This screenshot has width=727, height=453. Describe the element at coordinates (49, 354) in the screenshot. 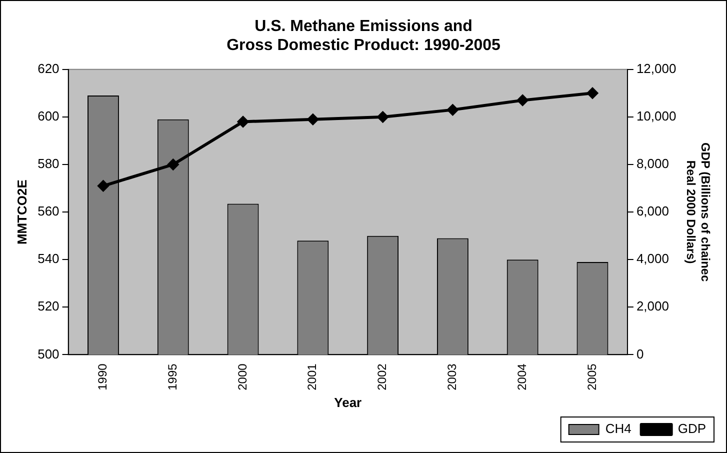

I see `y-tick-label: 500` at that location.